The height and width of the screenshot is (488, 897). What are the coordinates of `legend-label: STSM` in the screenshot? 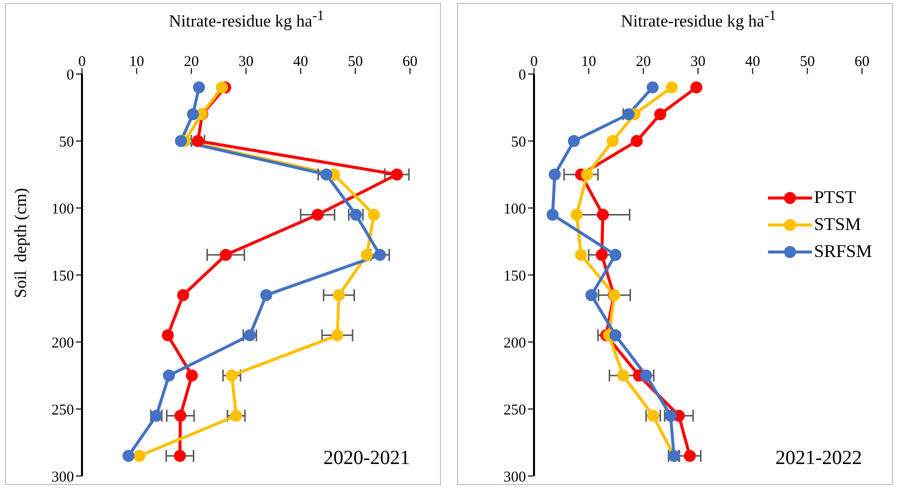 It's located at (837, 224).